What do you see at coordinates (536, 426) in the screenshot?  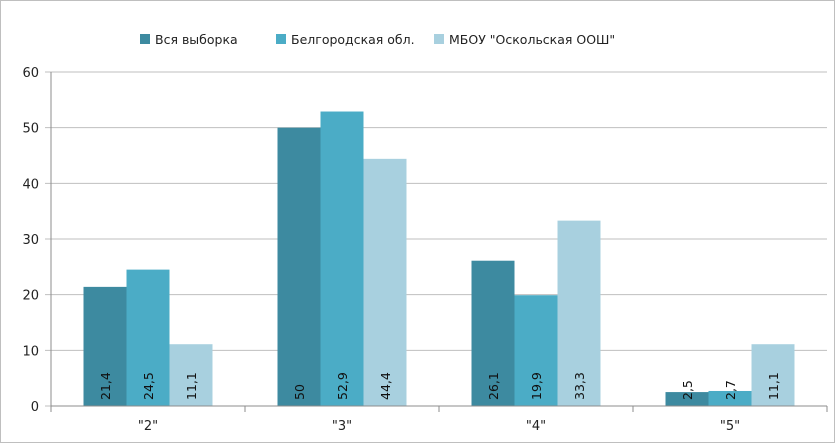 I see `x-category-label-3: "4"` at bounding box center [536, 426].